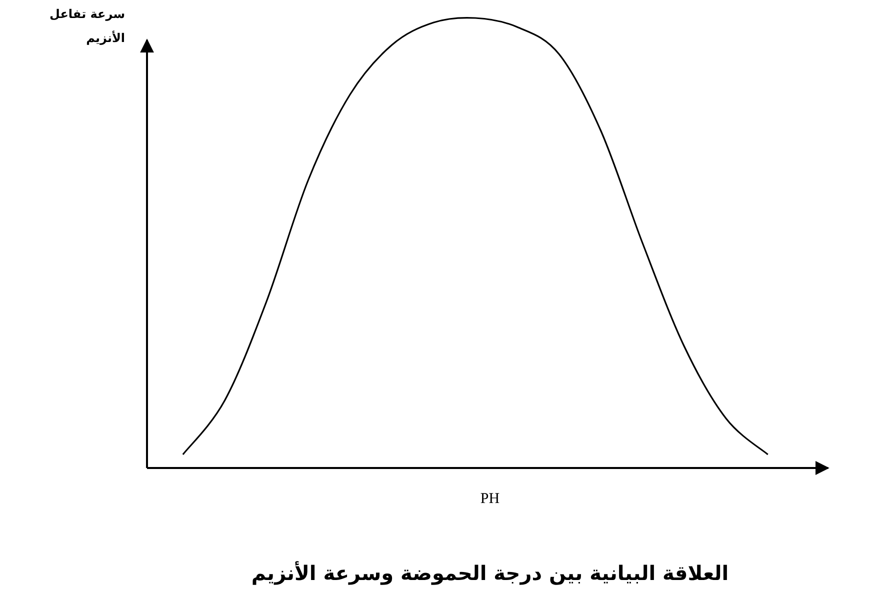 The image size is (871, 611). Describe the element at coordinates (490, 573) in the screenshot. I see `text: العلاقة البيانية بين درجة الحموضة وسرعة الأنزيم` at that location.